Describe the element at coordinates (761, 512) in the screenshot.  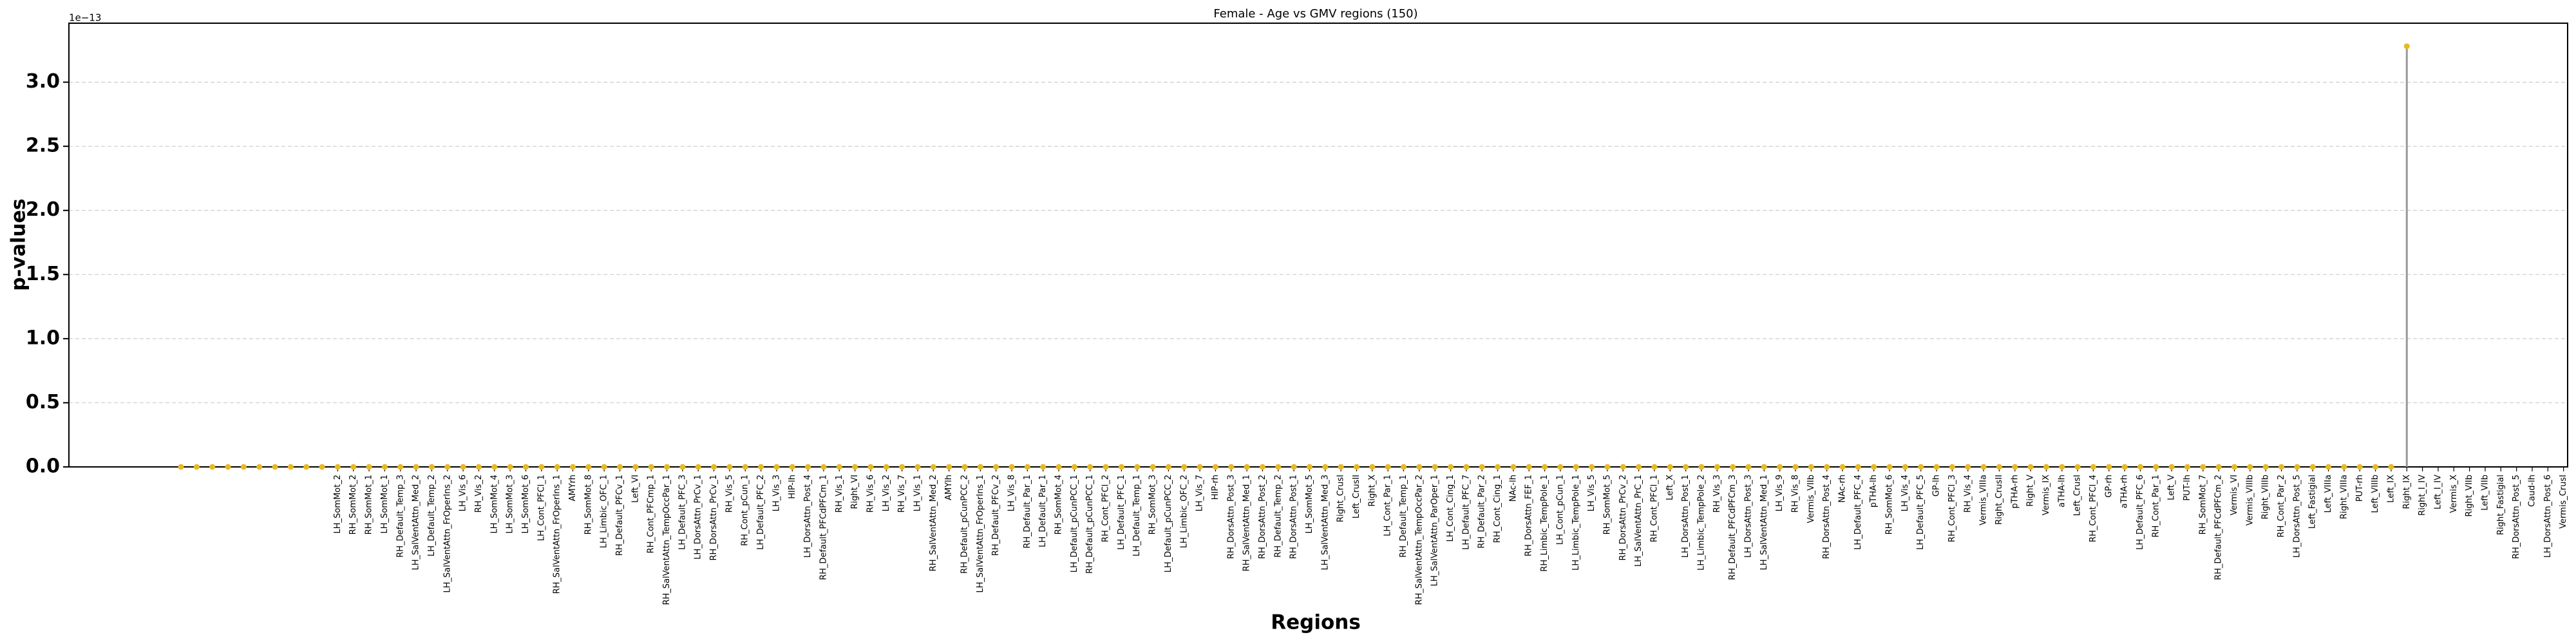
I see `x-tick-label: LH_Default_PFC_2` at that location.